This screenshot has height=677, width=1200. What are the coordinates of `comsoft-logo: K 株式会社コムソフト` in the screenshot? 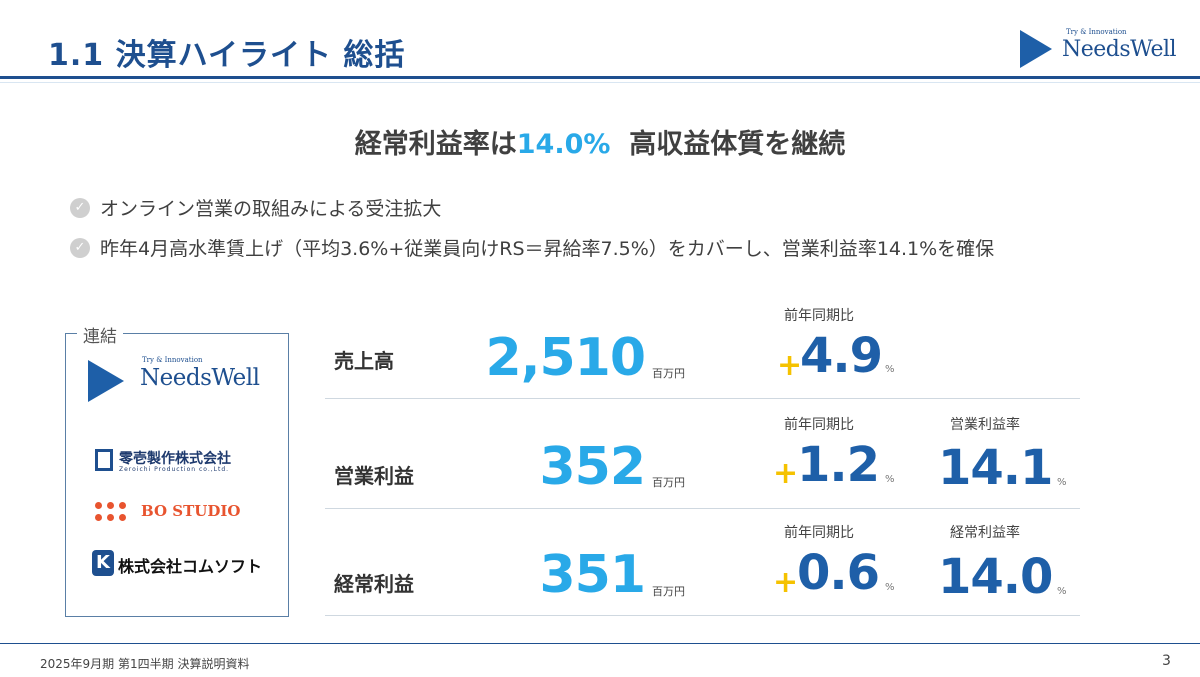 It's located at (182, 565).